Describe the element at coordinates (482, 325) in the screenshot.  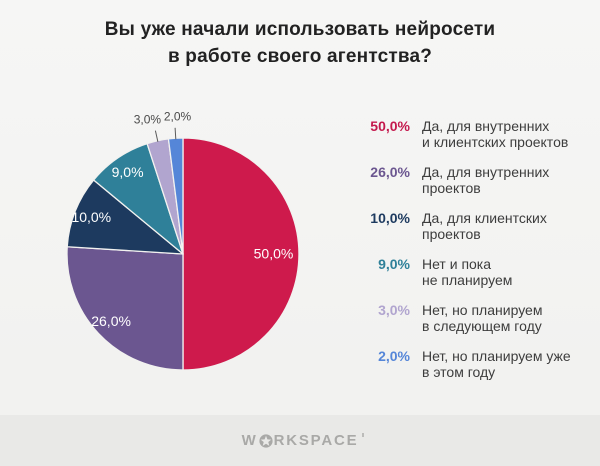
I see `legend-label-line2: в следующем году` at that location.